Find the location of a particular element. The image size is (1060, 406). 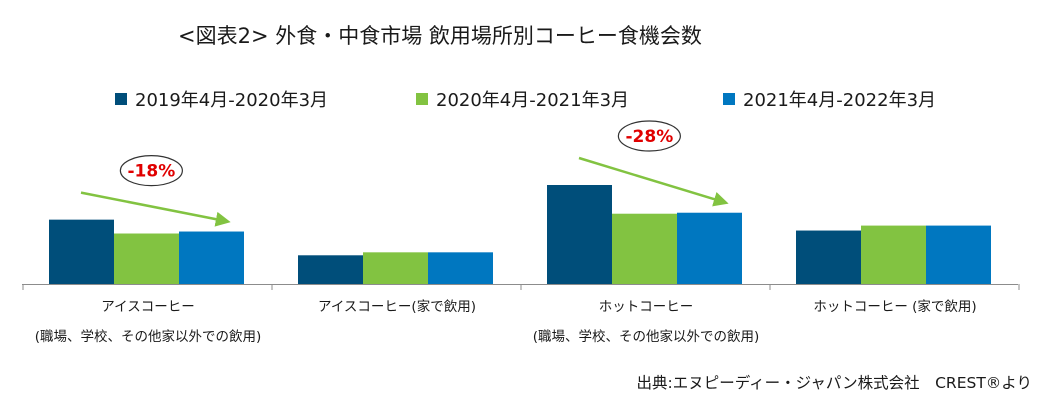

legend-item-2: 2020年4月-2021年3月 is located at coordinates (522, 99).